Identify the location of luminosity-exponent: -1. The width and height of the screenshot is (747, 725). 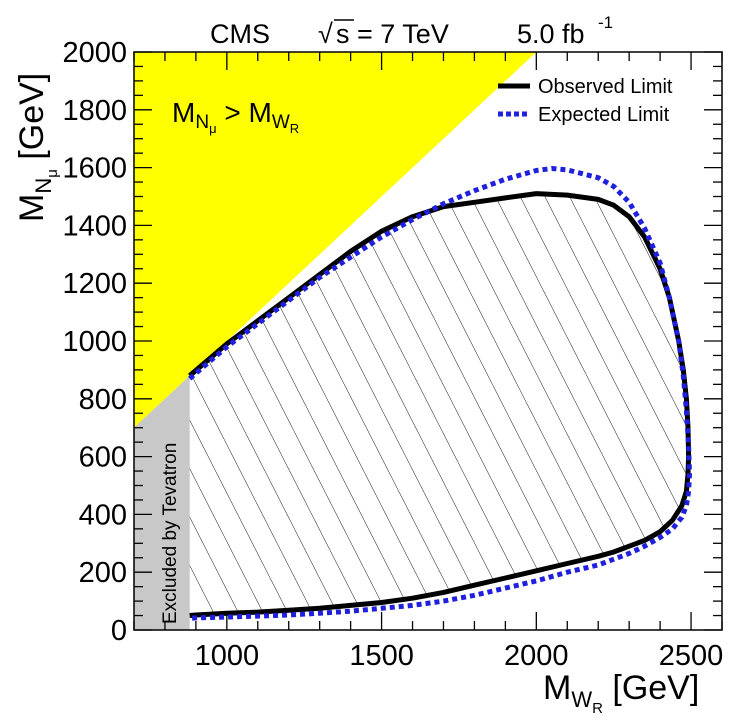
(605, 22).